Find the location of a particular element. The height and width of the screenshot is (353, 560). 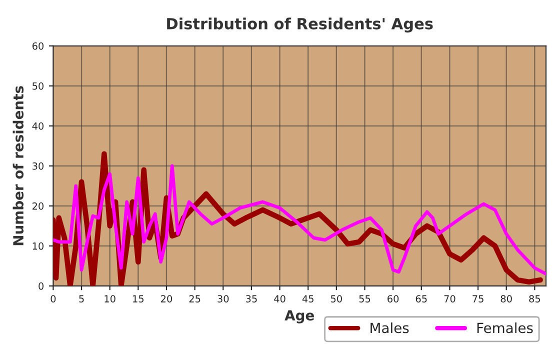

y-tick-label: 50 is located at coordinates (38, 86).